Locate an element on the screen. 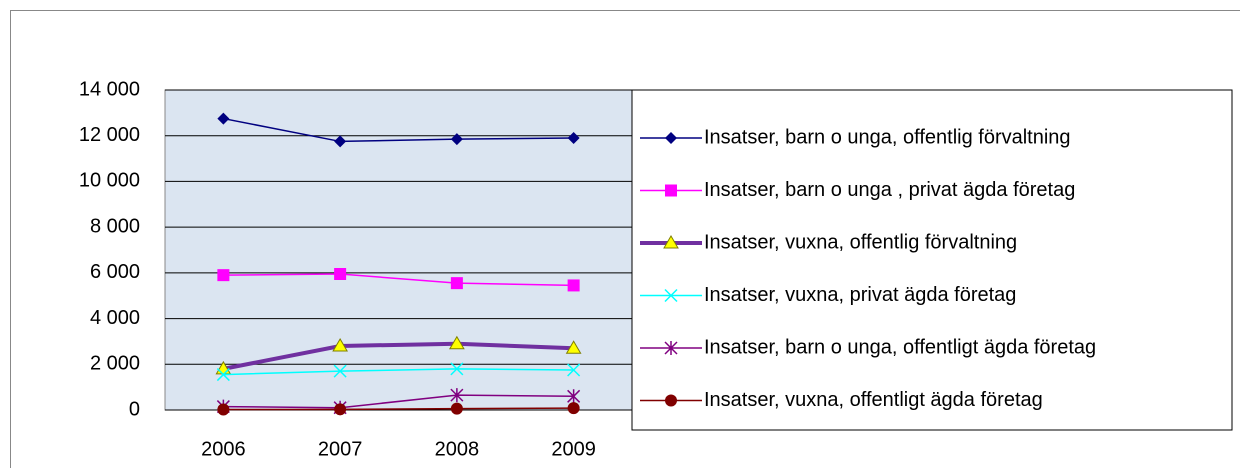 This screenshot has height=473, width=1240. y-tick-label: 12 000 is located at coordinates (109, 135).